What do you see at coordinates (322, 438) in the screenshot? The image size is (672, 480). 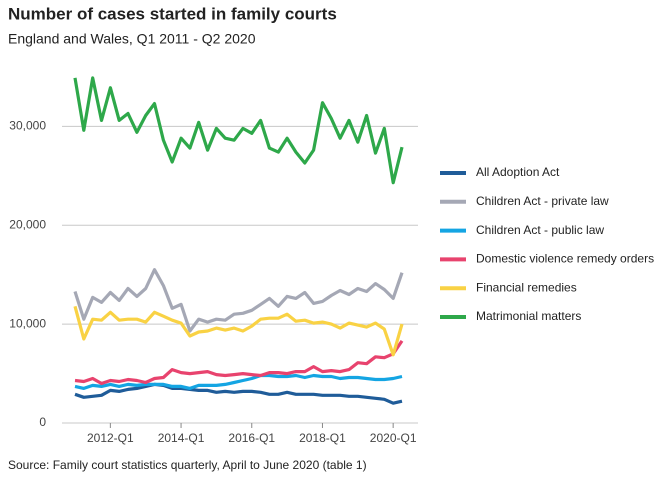 I see `x-tick-label: 2018-Q1` at bounding box center [322, 438].